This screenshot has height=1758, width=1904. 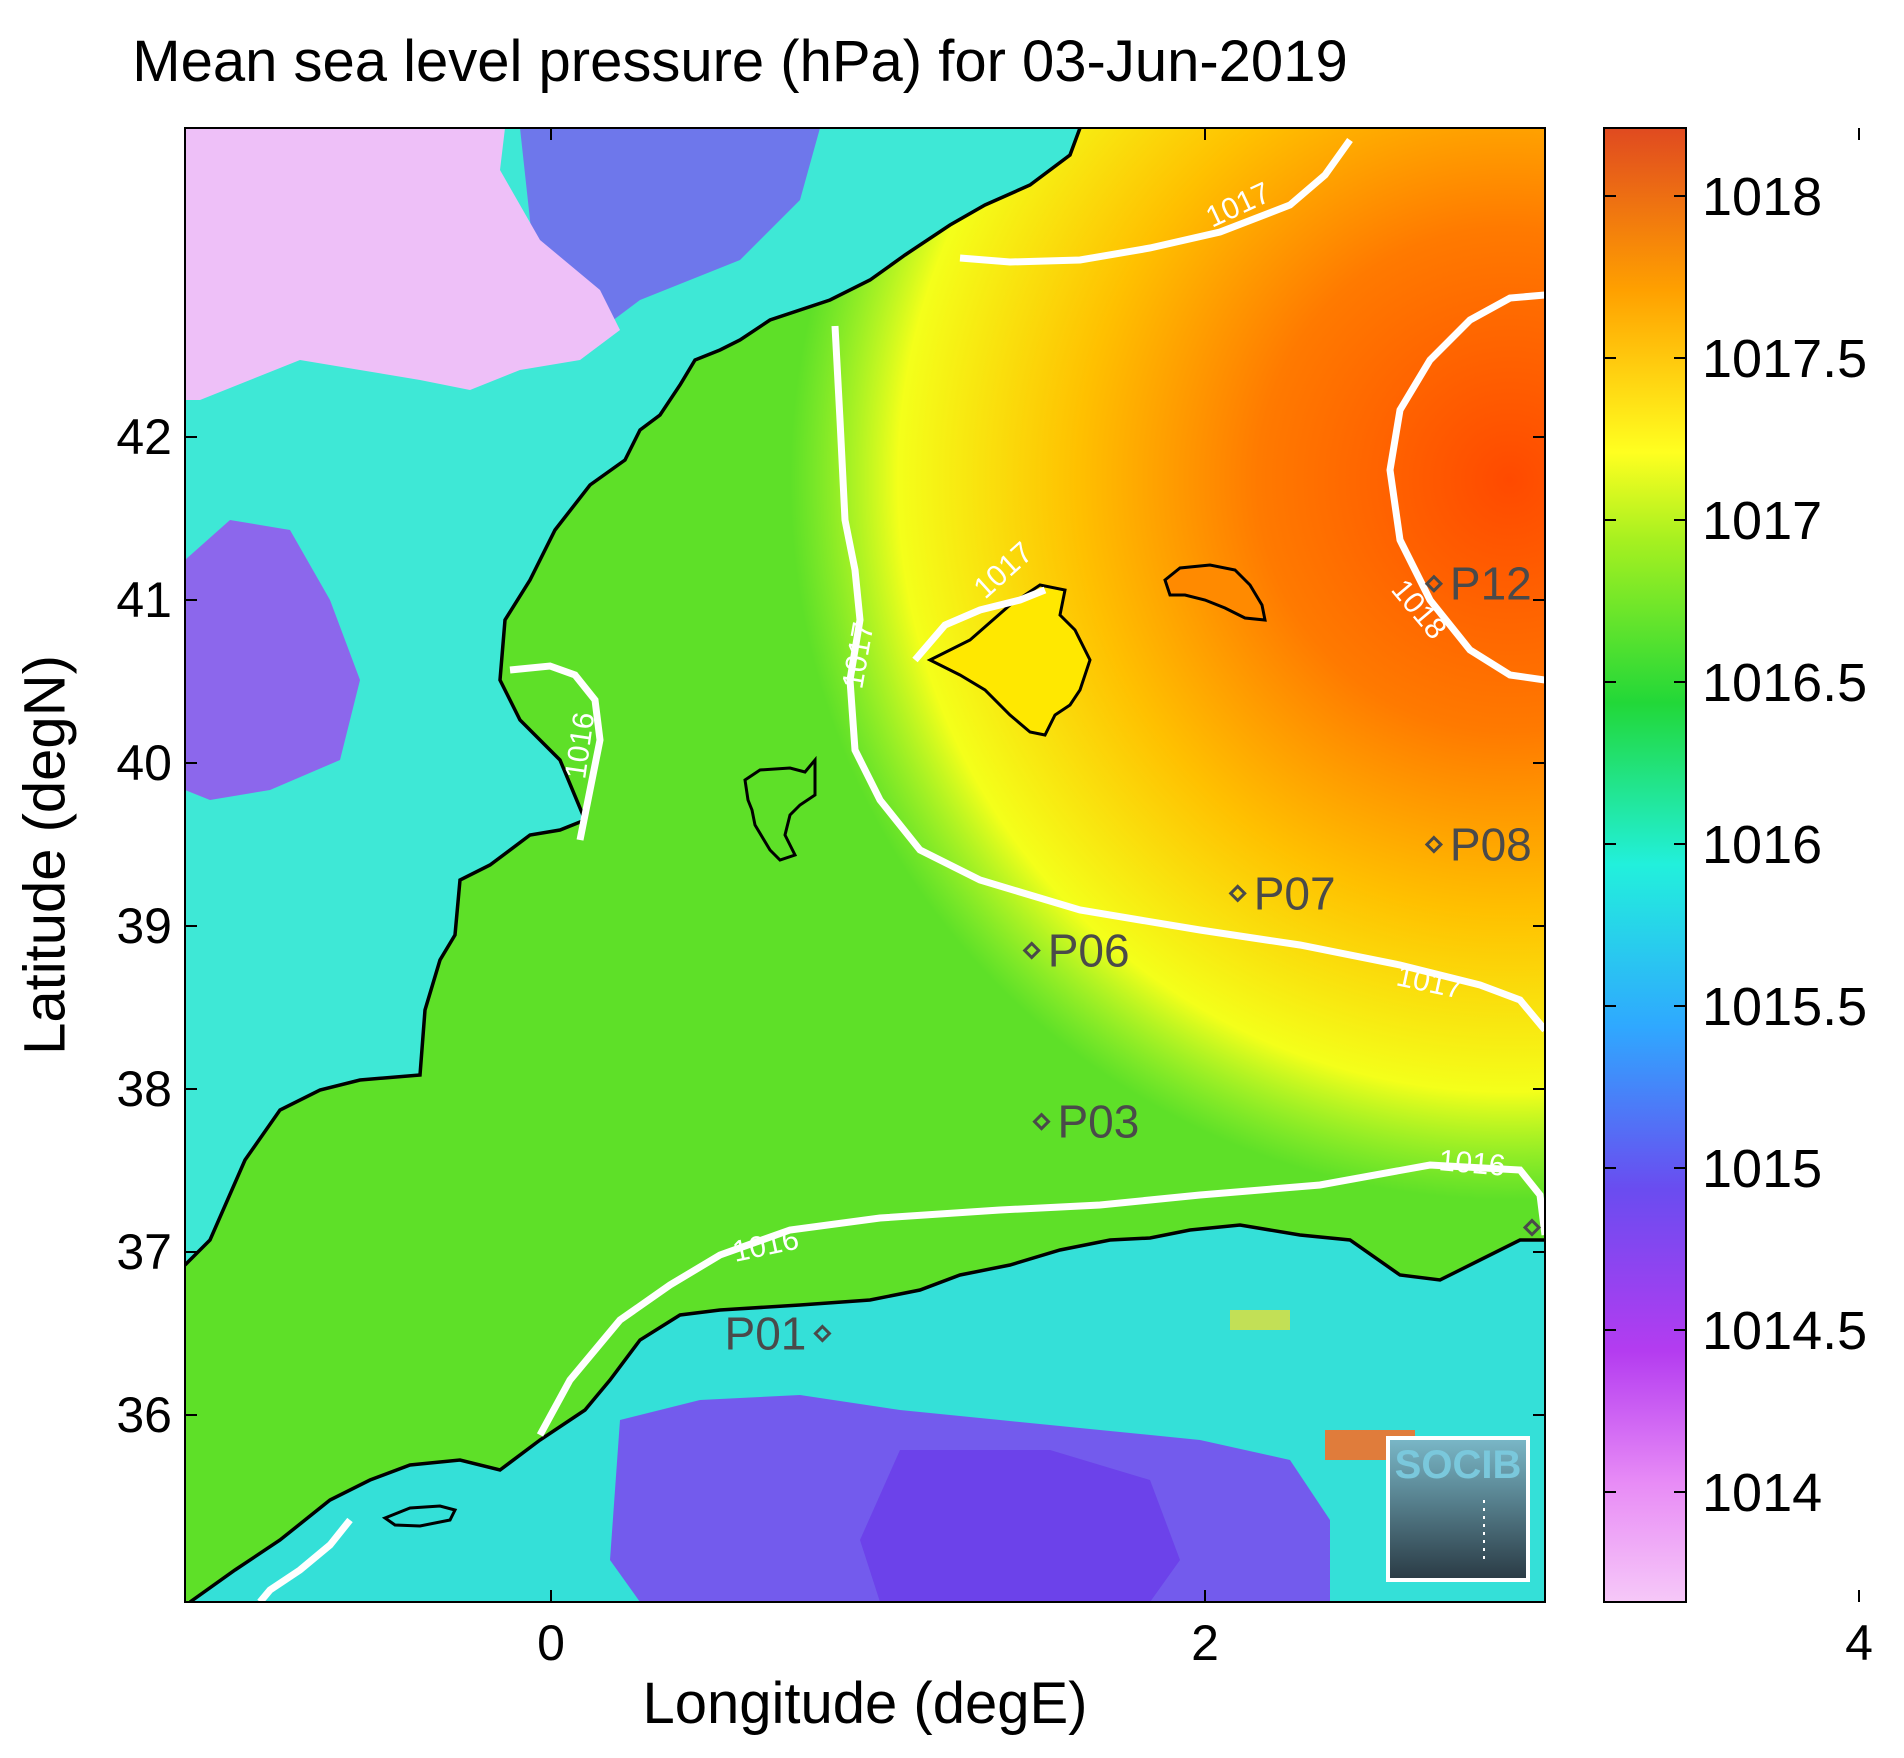 I want to click on y-tick-label: 42, so click(x=144, y=437).